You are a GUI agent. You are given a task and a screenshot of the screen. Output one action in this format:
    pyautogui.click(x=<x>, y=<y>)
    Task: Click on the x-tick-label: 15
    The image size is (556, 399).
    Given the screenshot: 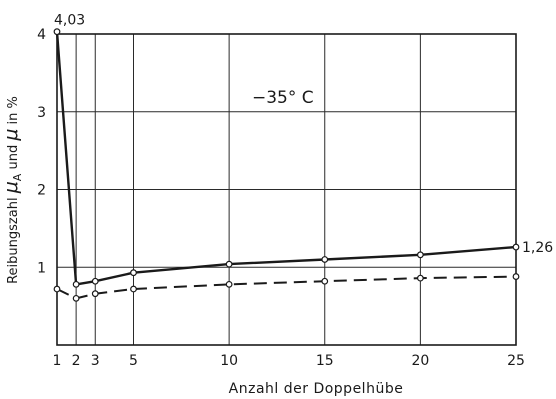 What is the action you would take?
    pyautogui.click(x=325, y=361)
    